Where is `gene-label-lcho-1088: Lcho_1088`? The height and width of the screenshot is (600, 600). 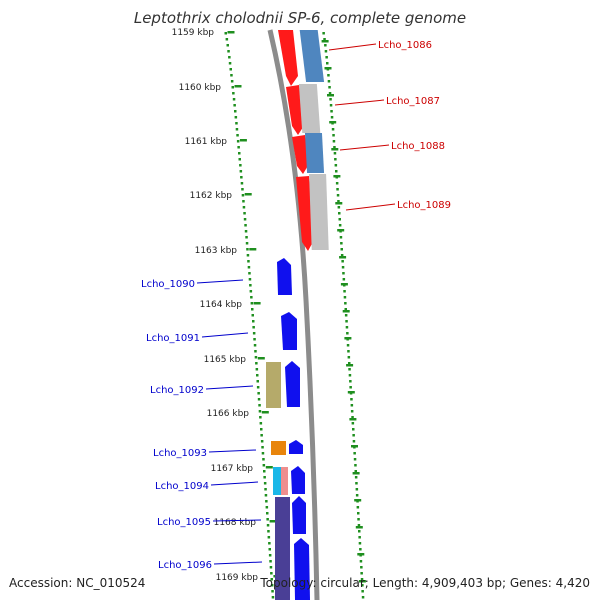
gene-label-lcho-1088: Lcho_1088 is located at coordinates (418, 146).